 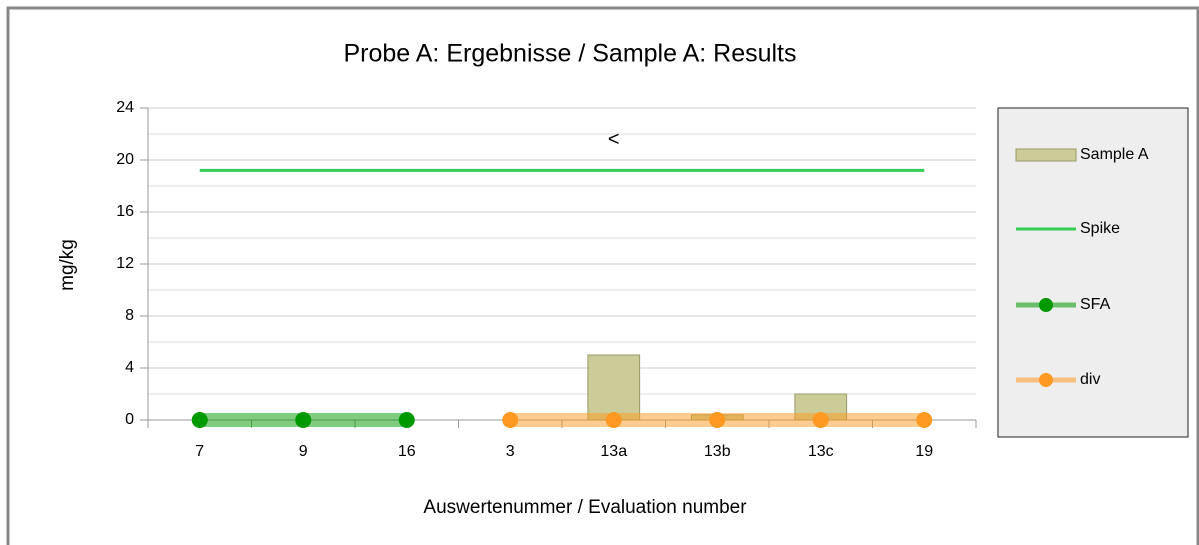 I want to click on annotation: <, so click(x=614, y=140).